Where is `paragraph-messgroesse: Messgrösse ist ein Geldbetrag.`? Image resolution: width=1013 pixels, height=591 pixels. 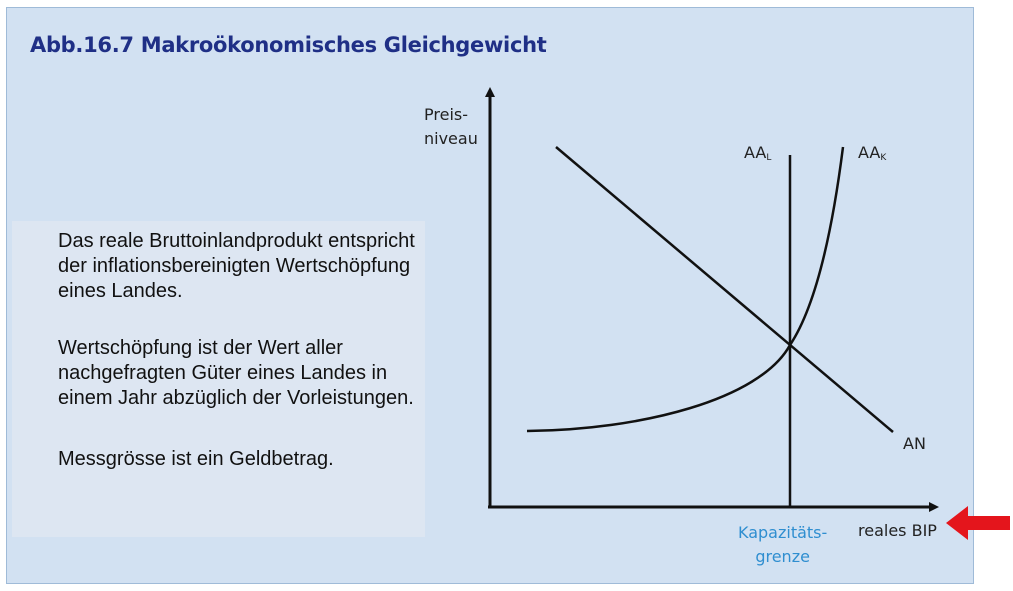 paragraph-messgroesse: Messgrösse ist ein Geldbetrag. is located at coordinates (196, 459).